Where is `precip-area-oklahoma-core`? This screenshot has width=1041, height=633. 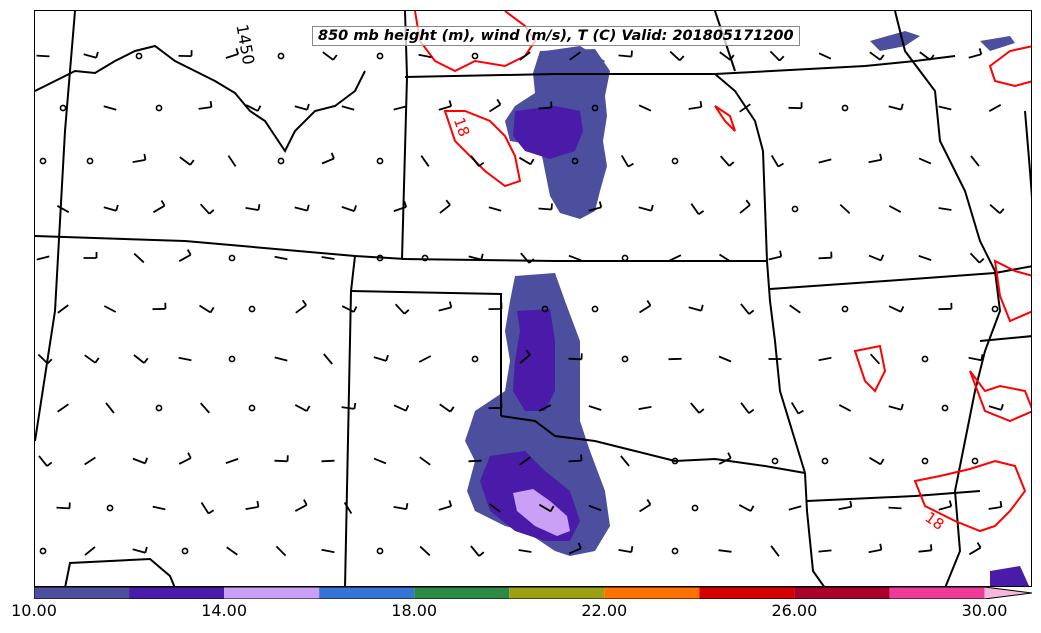
precip-area-oklahoma-core is located at coordinates (534, 360).